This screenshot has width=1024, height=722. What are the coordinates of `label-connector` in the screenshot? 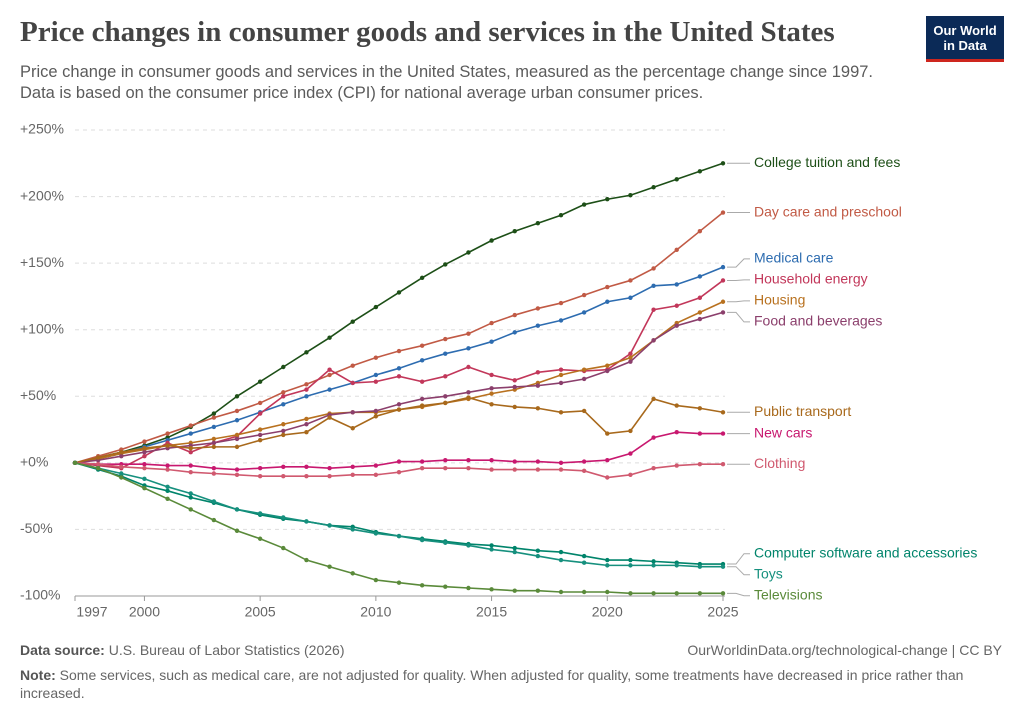 It's located at (738, 301).